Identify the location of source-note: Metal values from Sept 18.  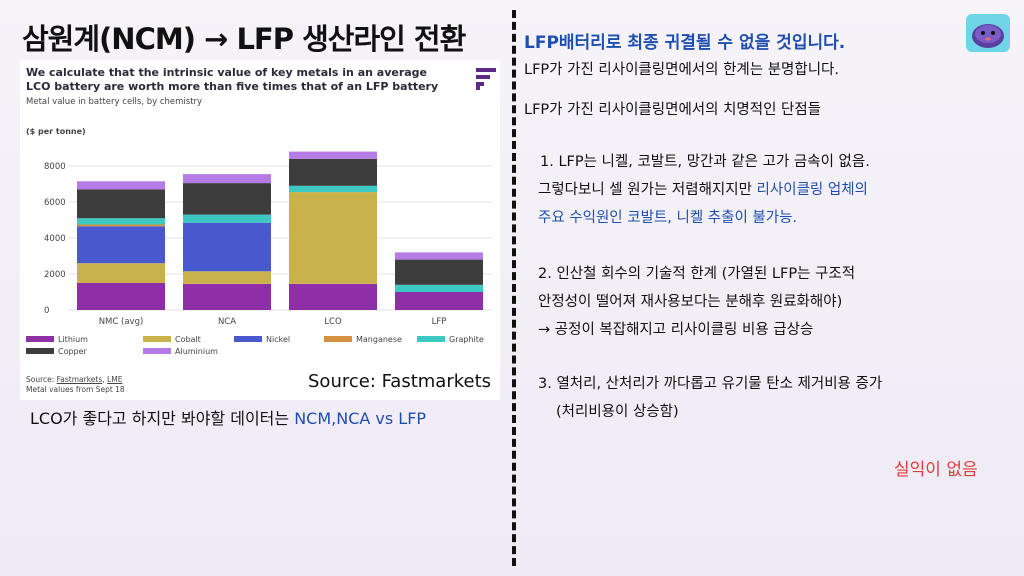
(75, 389).